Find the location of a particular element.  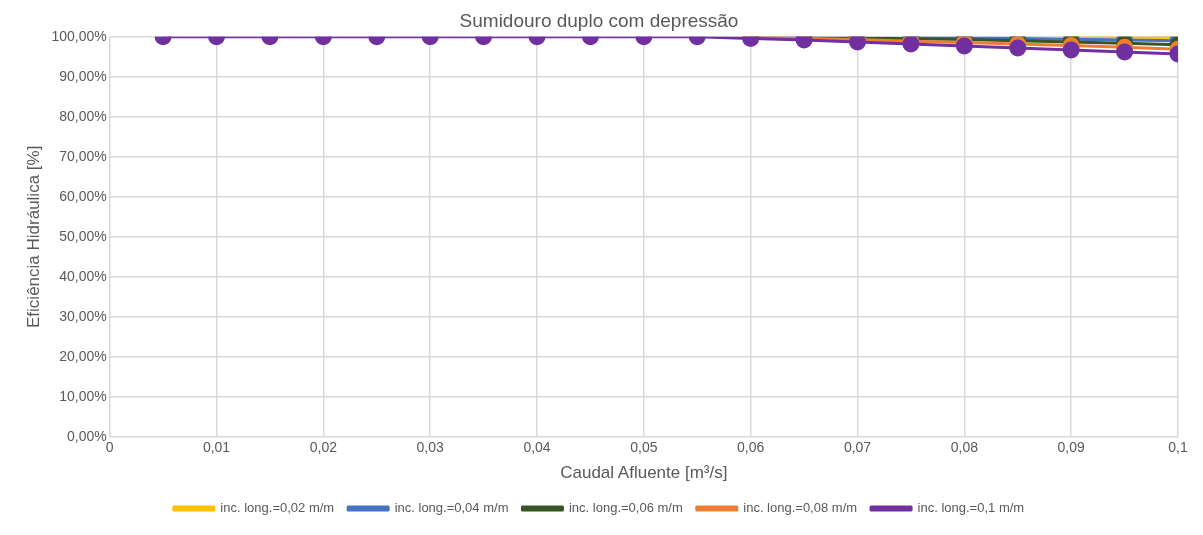

legend-label: inc. long.=0,02 m/m is located at coordinates (277, 508).